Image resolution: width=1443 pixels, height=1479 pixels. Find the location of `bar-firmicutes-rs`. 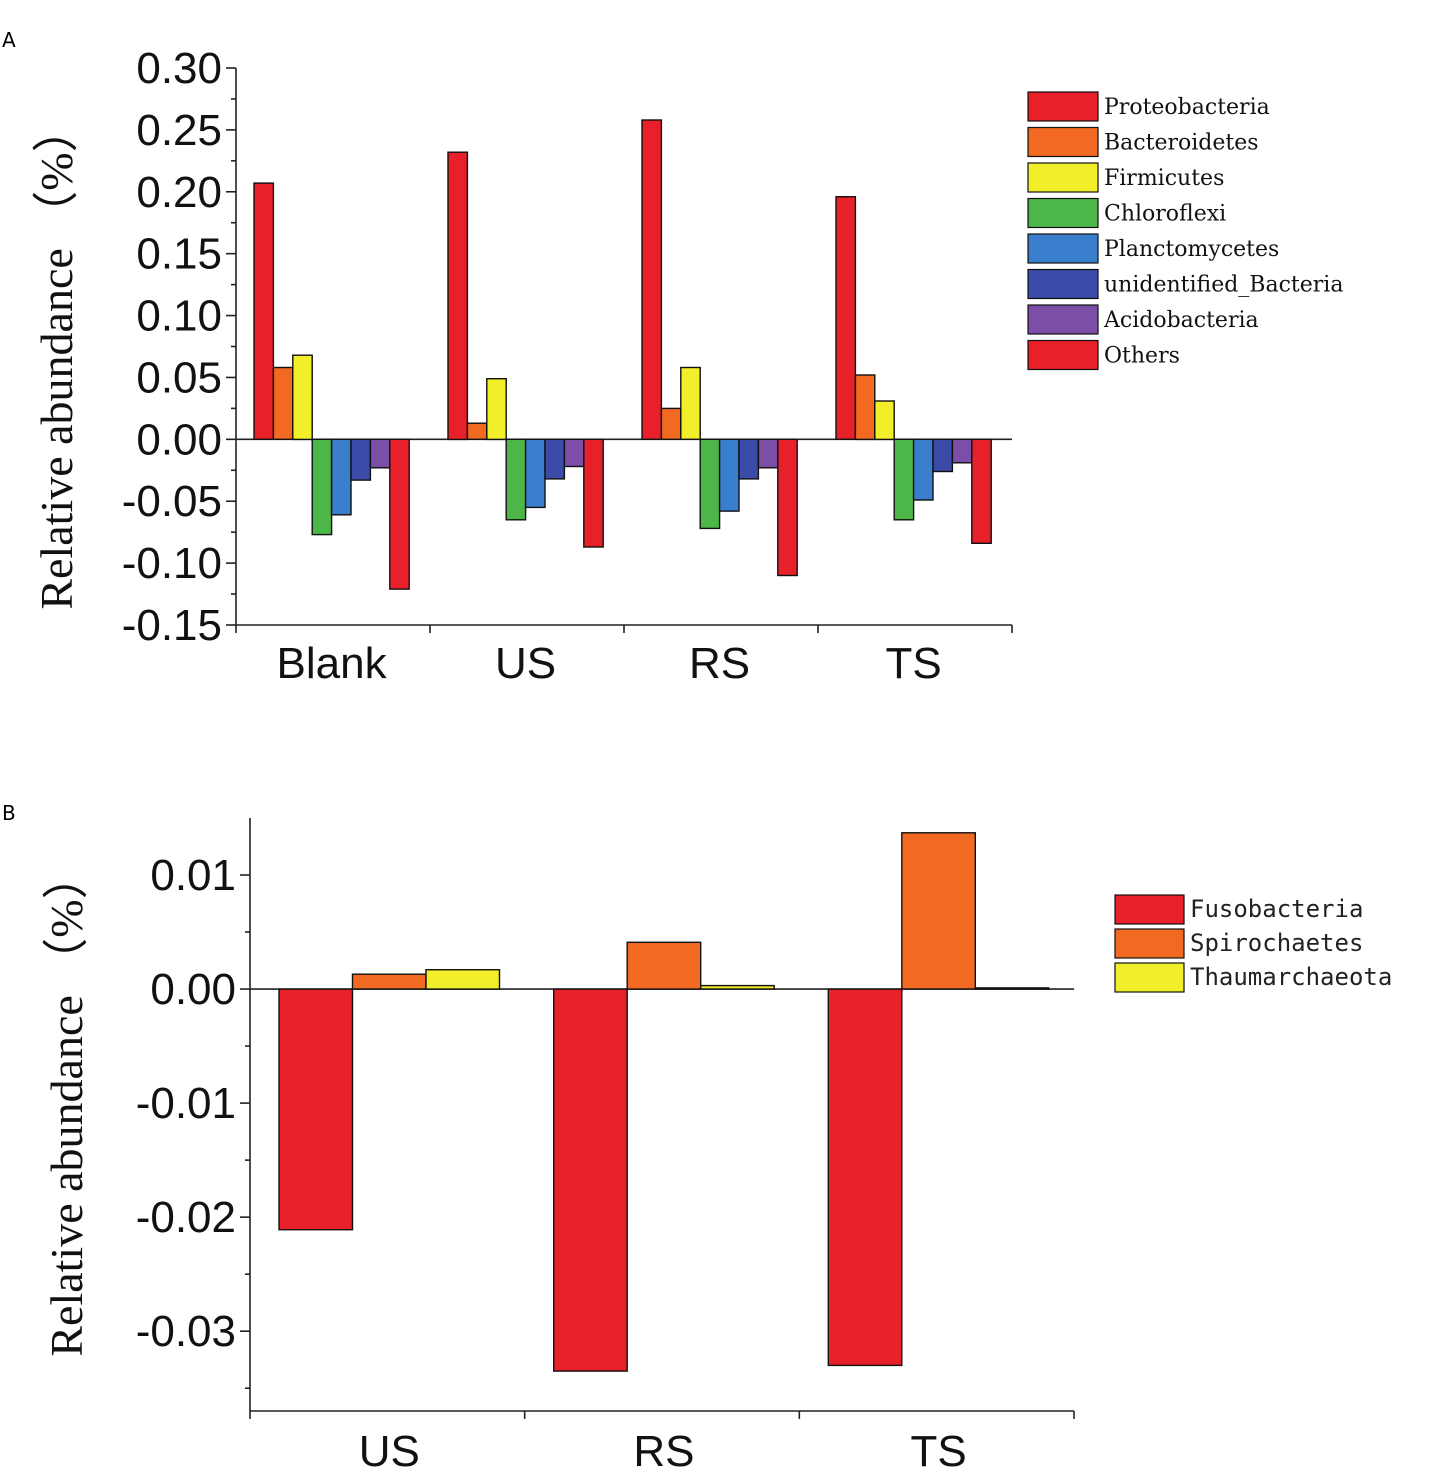

bar-firmicutes-rs is located at coordinates (690, 403).